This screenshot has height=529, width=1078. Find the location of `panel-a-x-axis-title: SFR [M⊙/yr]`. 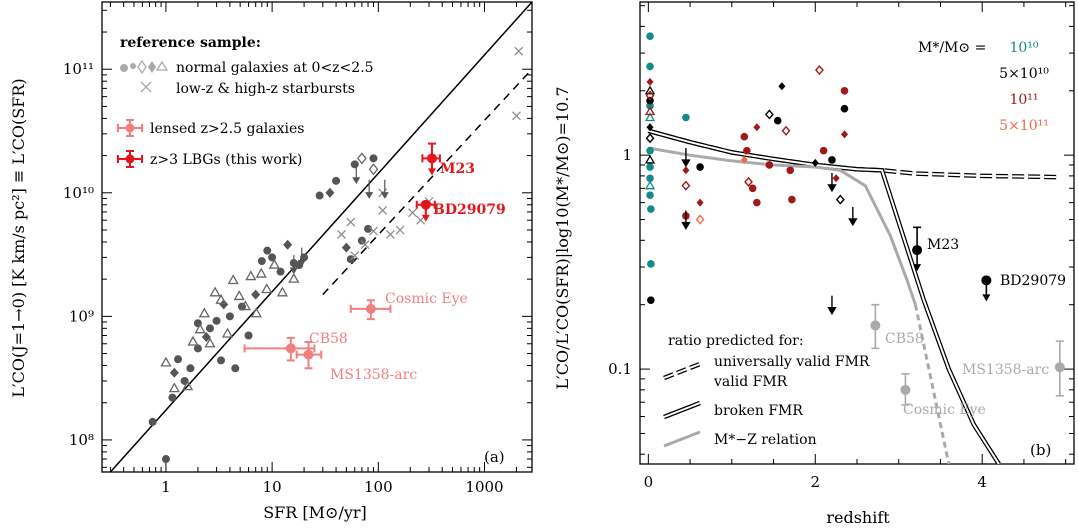

panel-a-x-axis-title: SFR [M⊙/yr] is located at coordinates (315, 512).